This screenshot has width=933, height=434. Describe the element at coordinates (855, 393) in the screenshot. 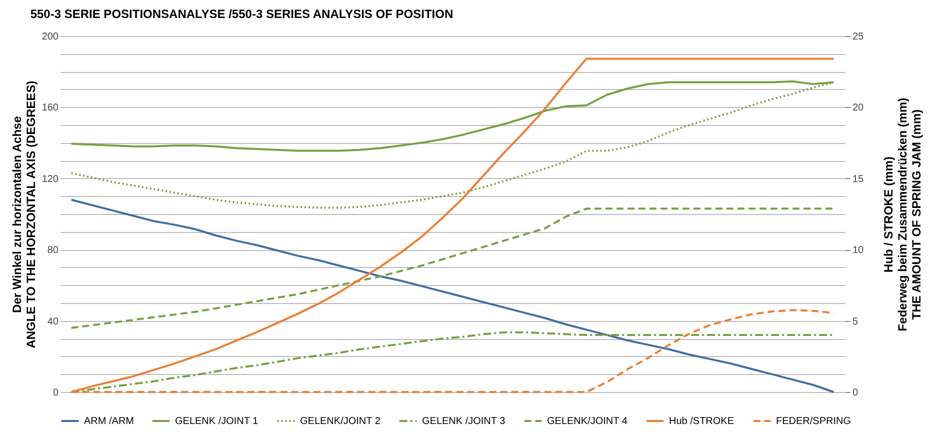

I see `y2-tick-label: 0` at that location.